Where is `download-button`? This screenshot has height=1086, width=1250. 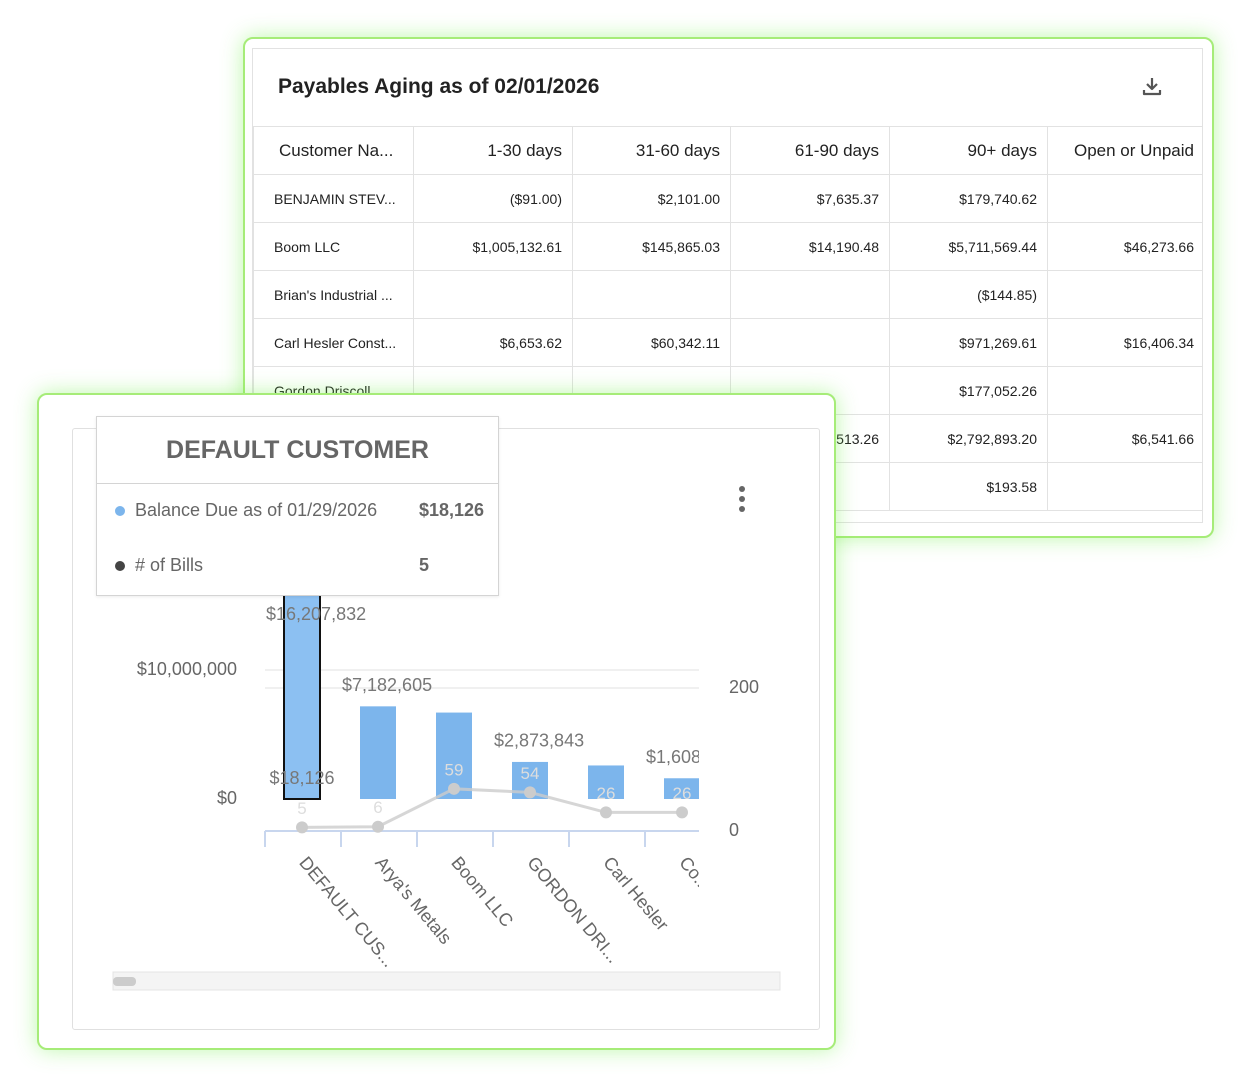
download-button is located at coordinates (1152, 87).